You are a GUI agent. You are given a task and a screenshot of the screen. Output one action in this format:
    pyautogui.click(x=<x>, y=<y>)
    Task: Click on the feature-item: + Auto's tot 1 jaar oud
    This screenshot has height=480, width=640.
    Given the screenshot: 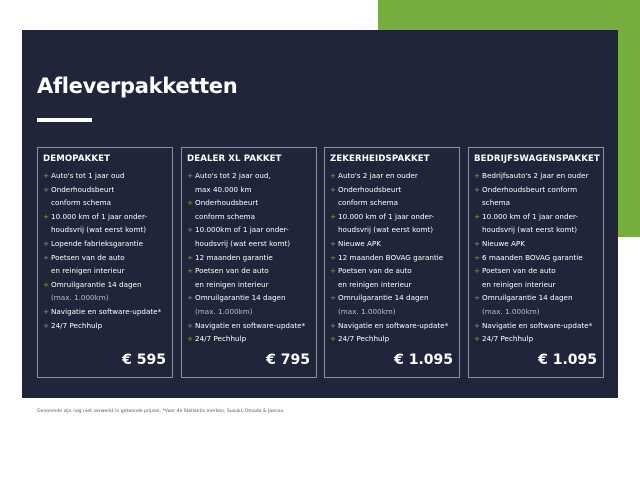 What is the action you would take?
    pyautogui.click(x=107, y=176)
    